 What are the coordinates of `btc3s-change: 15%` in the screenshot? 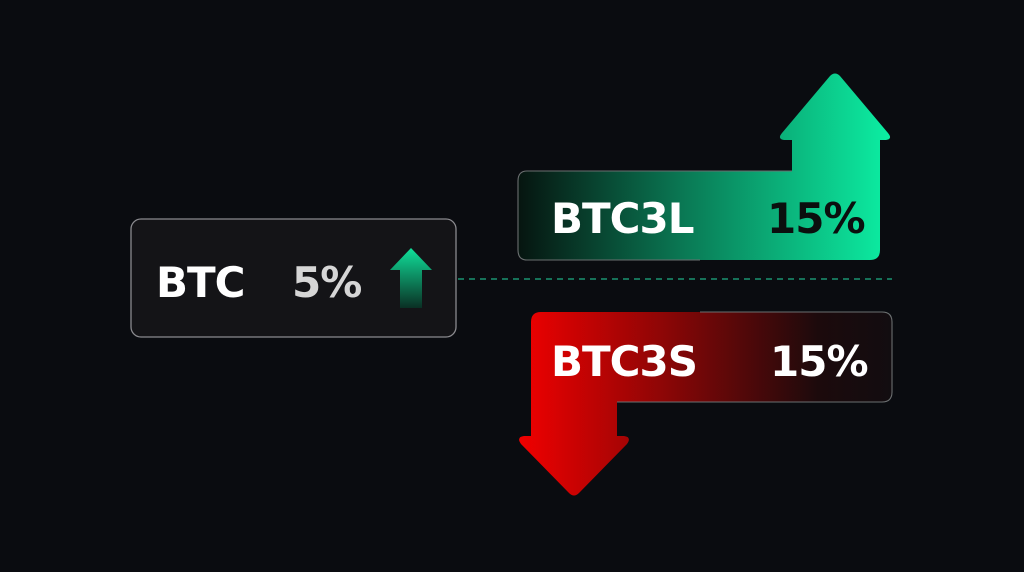 It's located at (819, 361).